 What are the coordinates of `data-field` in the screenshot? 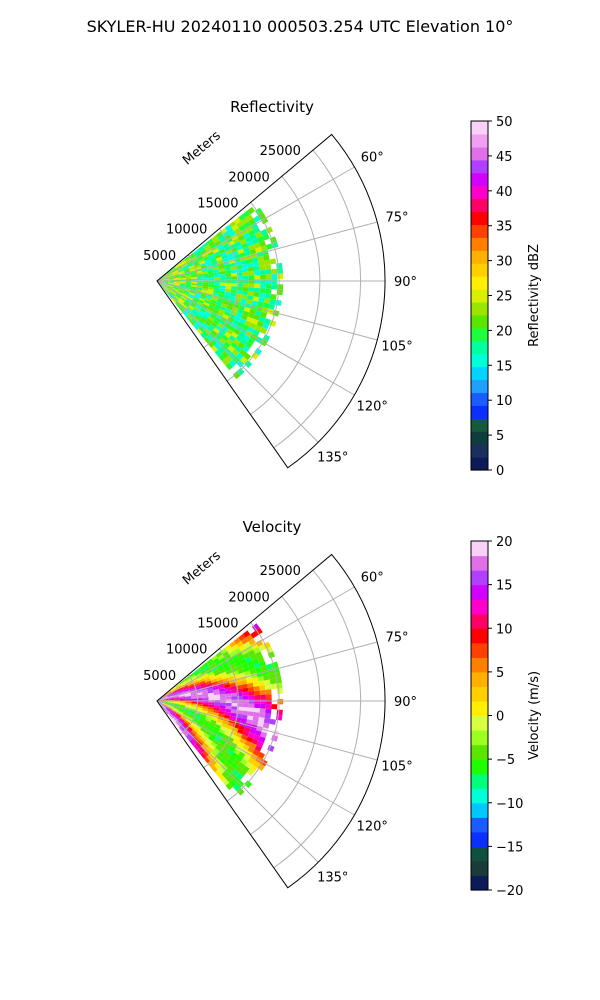 It's located at (220, 293).